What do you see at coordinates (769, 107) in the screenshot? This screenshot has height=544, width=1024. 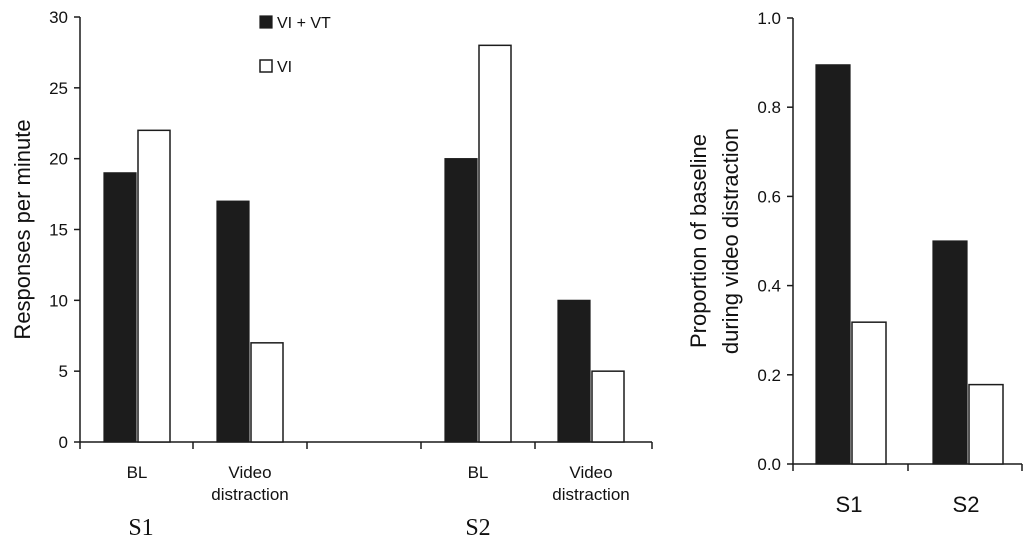 I see `y-tick-label: 0.8` at bounding box center [769, 107].